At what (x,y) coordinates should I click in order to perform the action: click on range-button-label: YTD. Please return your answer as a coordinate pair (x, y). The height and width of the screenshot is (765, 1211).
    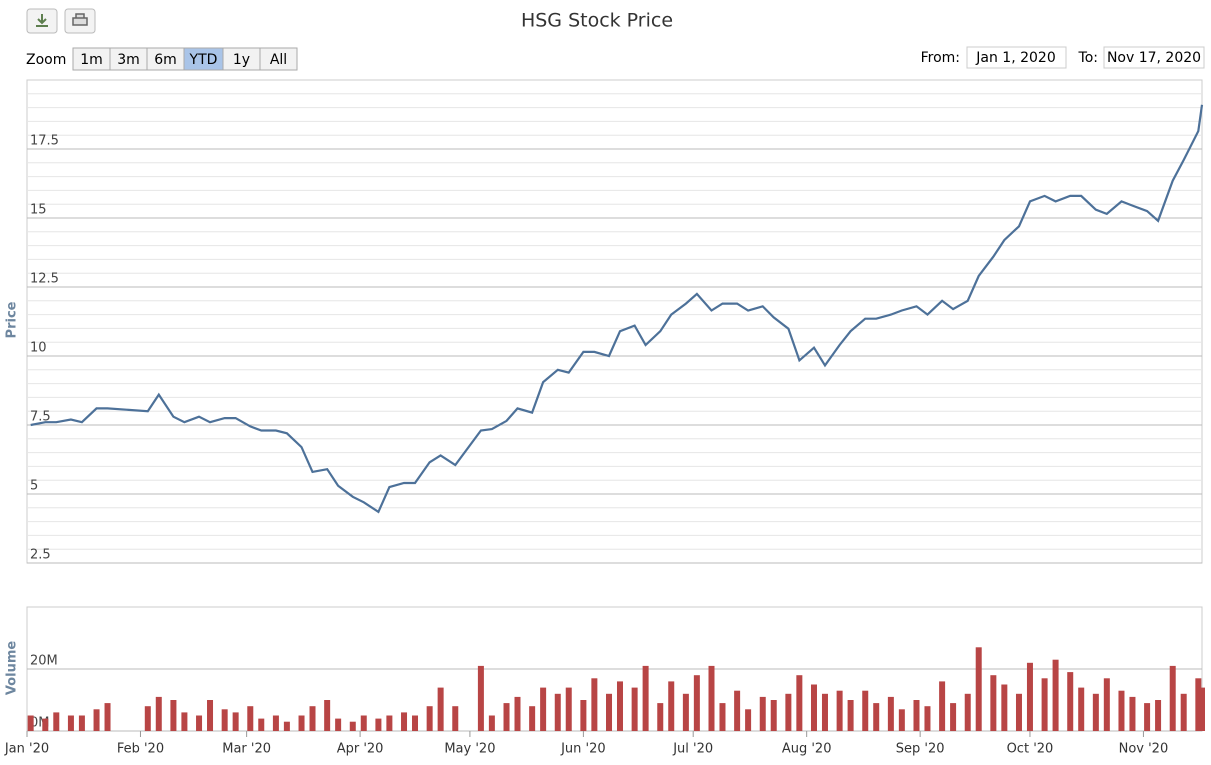
    Looking at the image, I should click on (203, 60).